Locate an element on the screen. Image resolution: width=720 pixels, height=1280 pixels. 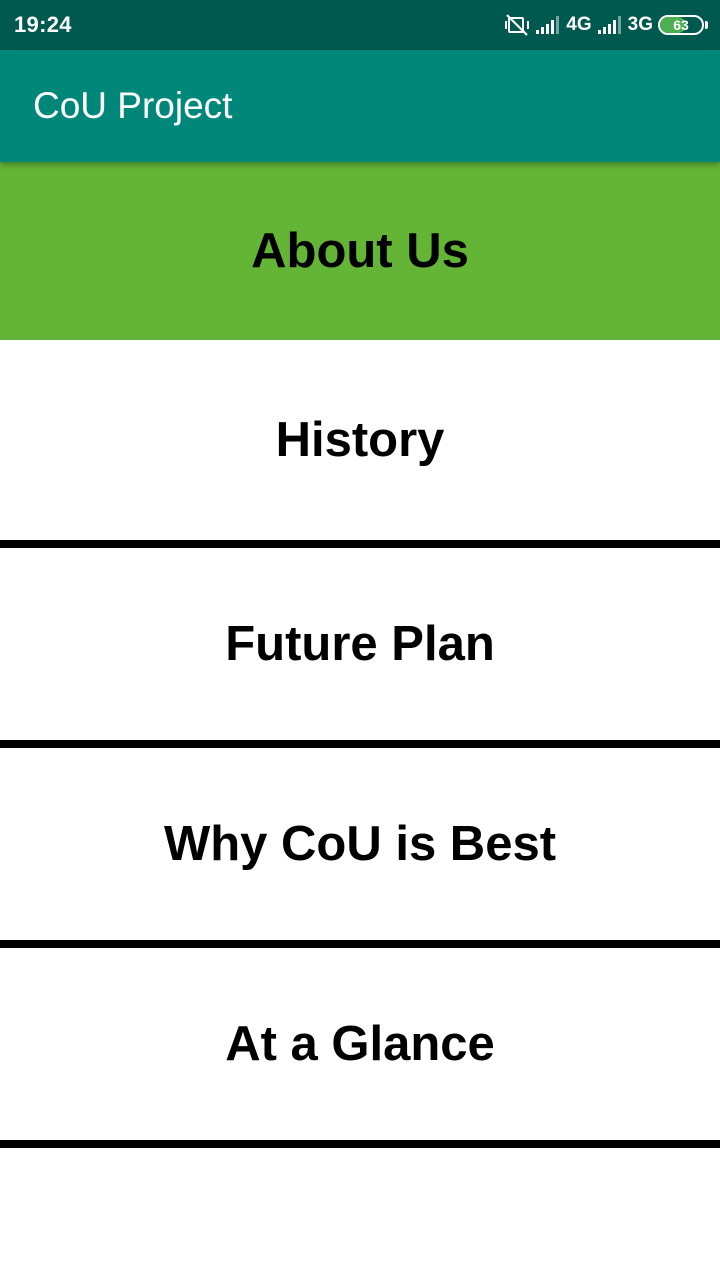
battery-level: 63 is located at coordinates (681, 25).